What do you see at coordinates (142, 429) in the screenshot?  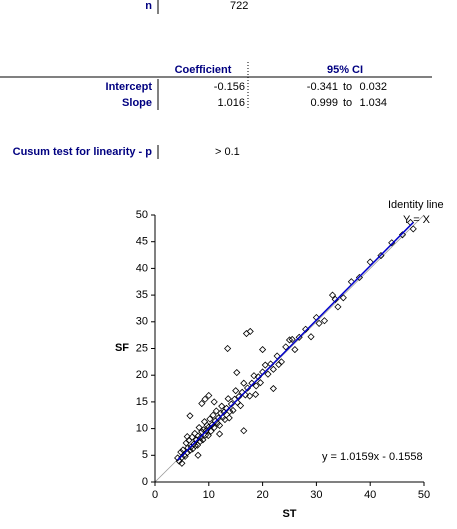 I see `y-tick-label: 10` at bounding box center [142, 429].